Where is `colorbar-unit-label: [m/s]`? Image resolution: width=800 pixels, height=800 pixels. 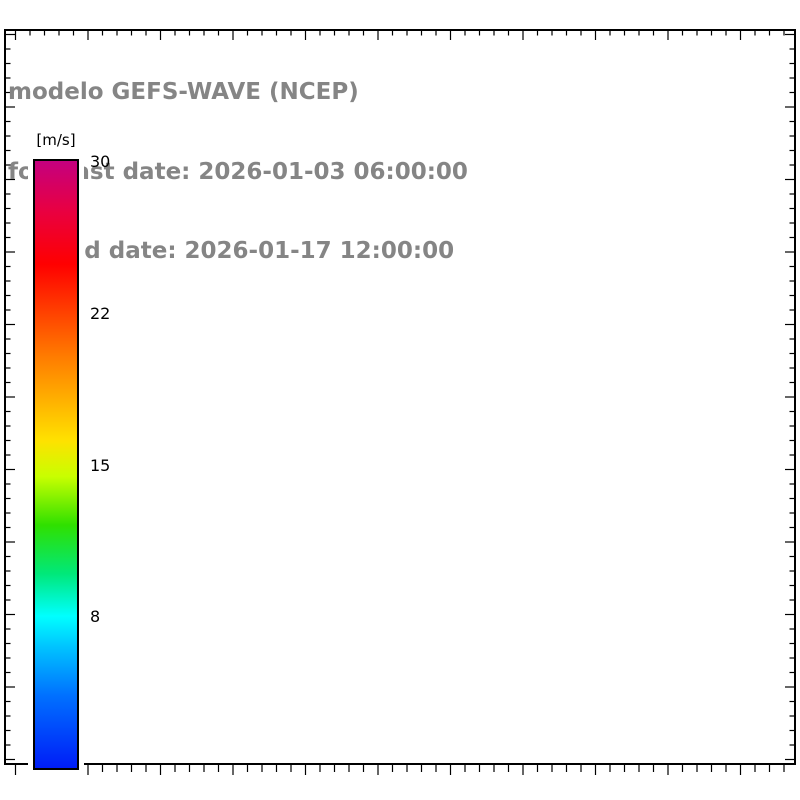
colorbar-unit-label: [m/s] is located at coordinates (56, 140).